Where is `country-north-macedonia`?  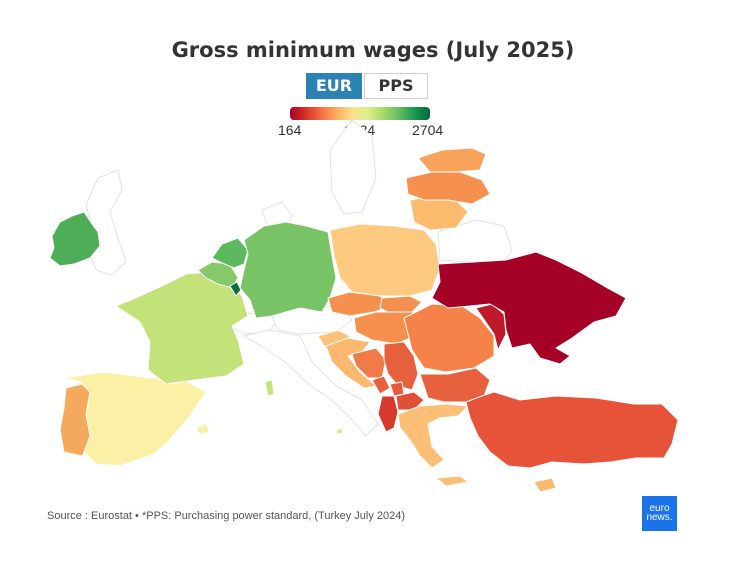 country-north-macedonia is located at coordinates (410, 401).